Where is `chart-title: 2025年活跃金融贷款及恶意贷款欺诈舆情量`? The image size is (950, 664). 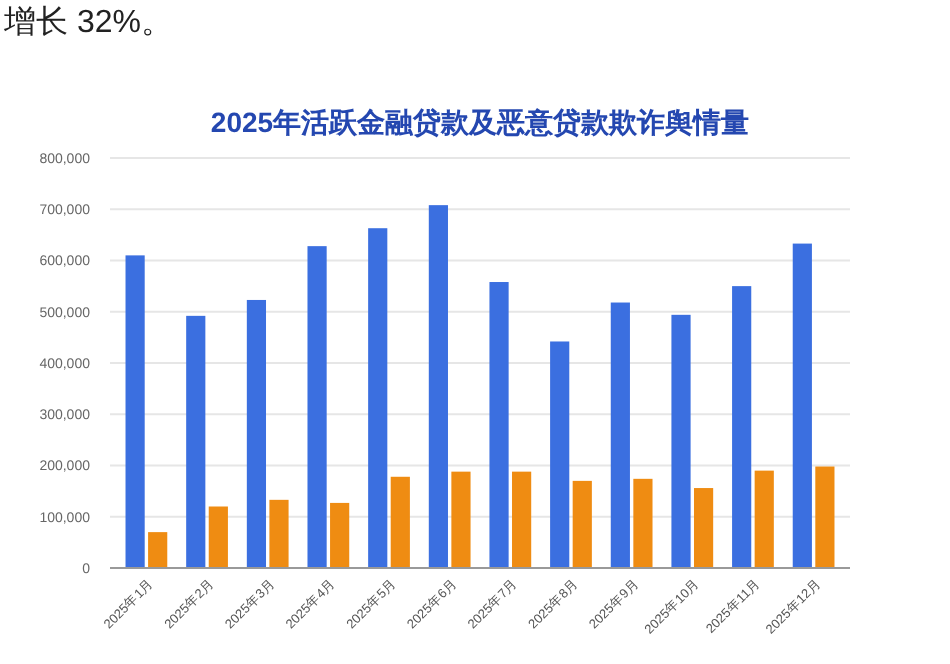 chart-title: 2025年活跃金融贷款及恶意贷款欺诈舆情量 is located at coordinates (480, 122).